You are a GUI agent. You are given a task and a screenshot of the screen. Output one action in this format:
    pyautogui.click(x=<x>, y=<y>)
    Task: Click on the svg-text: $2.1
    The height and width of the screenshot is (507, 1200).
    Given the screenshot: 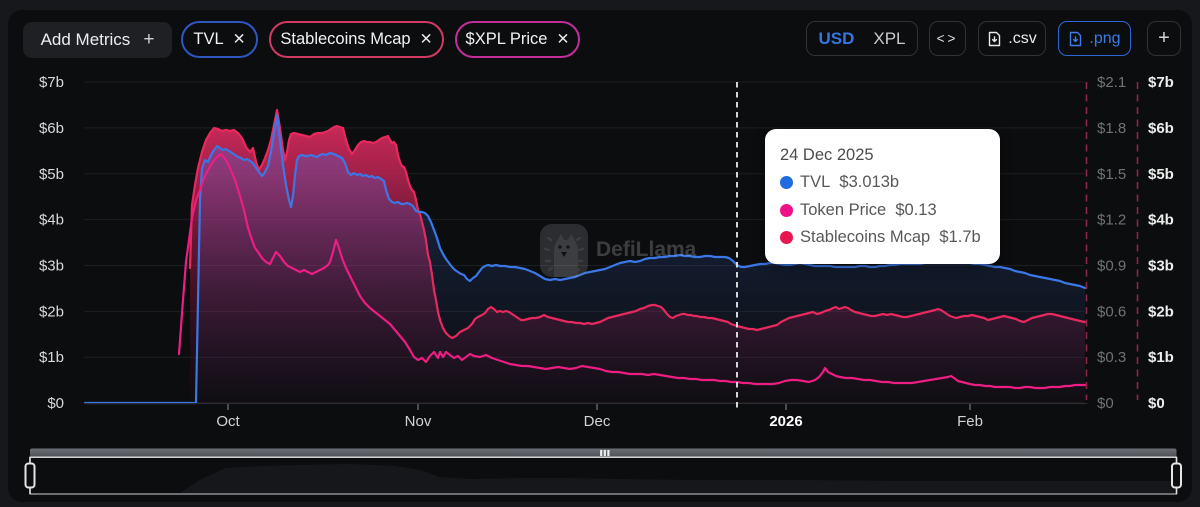 What is the action you would take?
    pyautogui.click(x=1111, y=82)
    